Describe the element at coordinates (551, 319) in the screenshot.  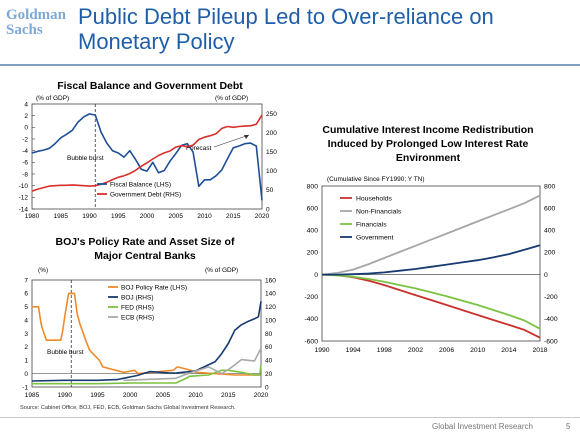
I see `chart3-y2tick: -400` at that location.